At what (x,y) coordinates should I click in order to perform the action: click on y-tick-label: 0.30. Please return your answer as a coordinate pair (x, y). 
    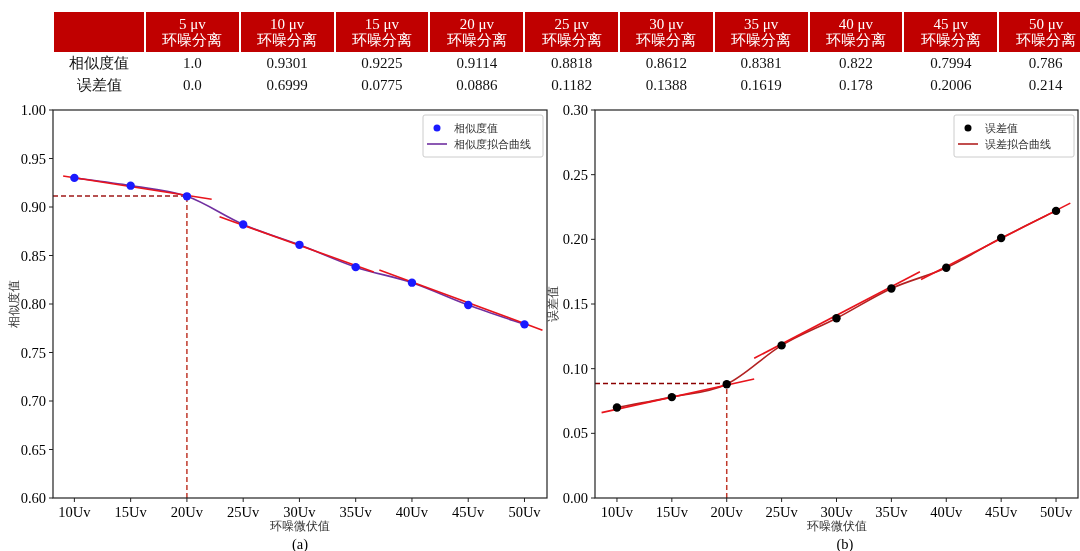
    Looking at the image, I should click on (575, 110).